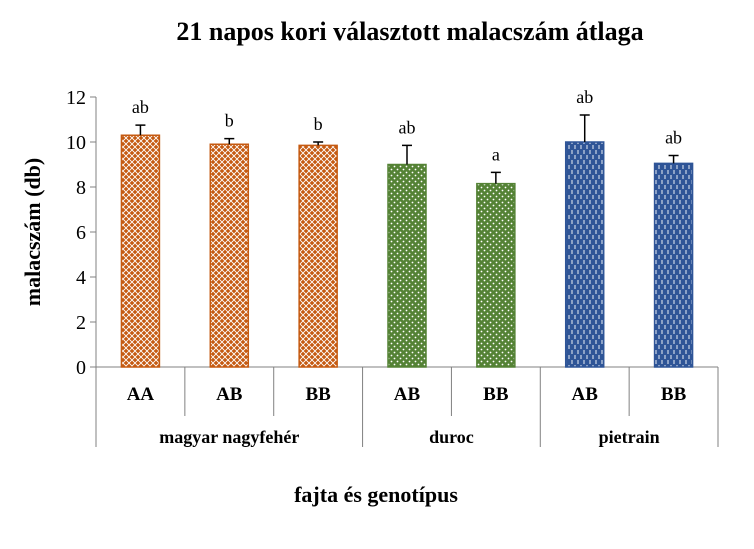 This screenshot has width=754, height=549. I want to click on category-label: AA, so click(141, 394).